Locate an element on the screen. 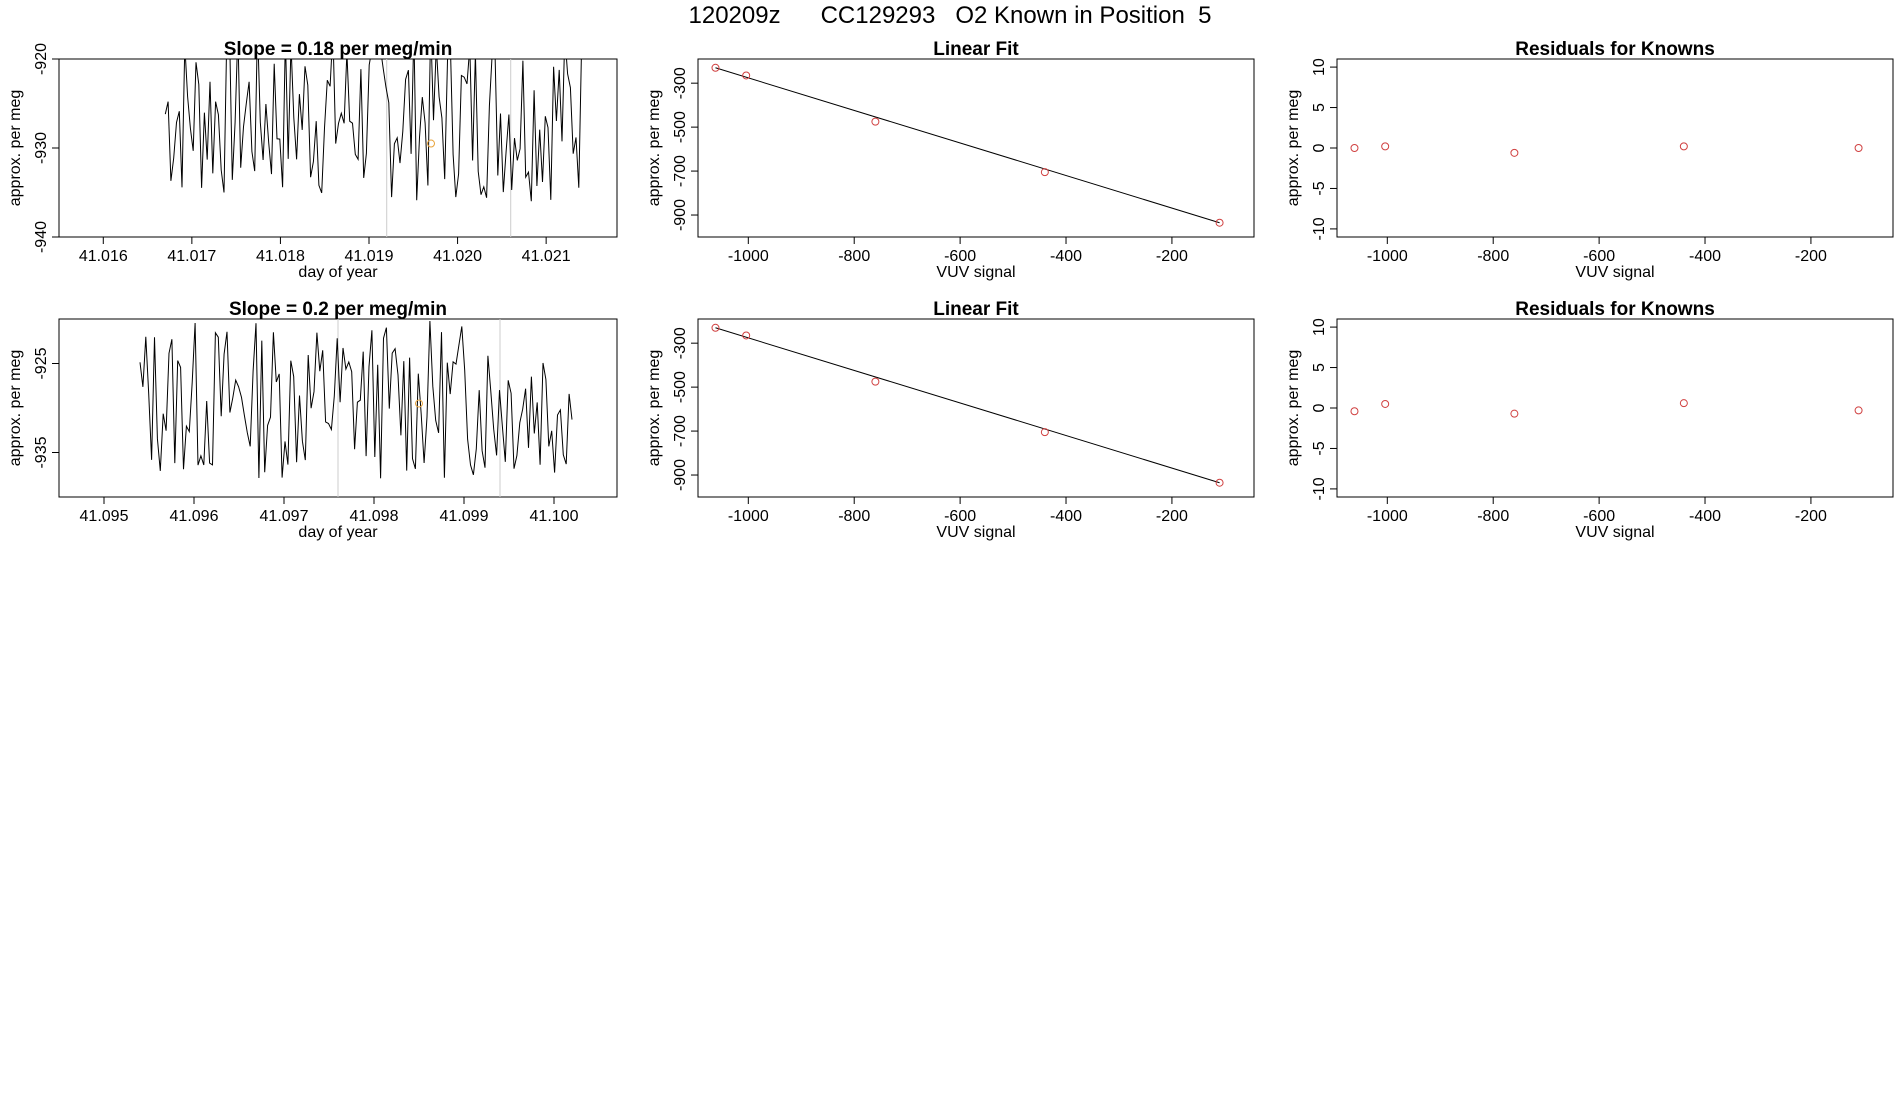 The height and width of the screenshot is (1100, 1900). fit1-y-tick-label: -900 is located at coordinates (680, 215).